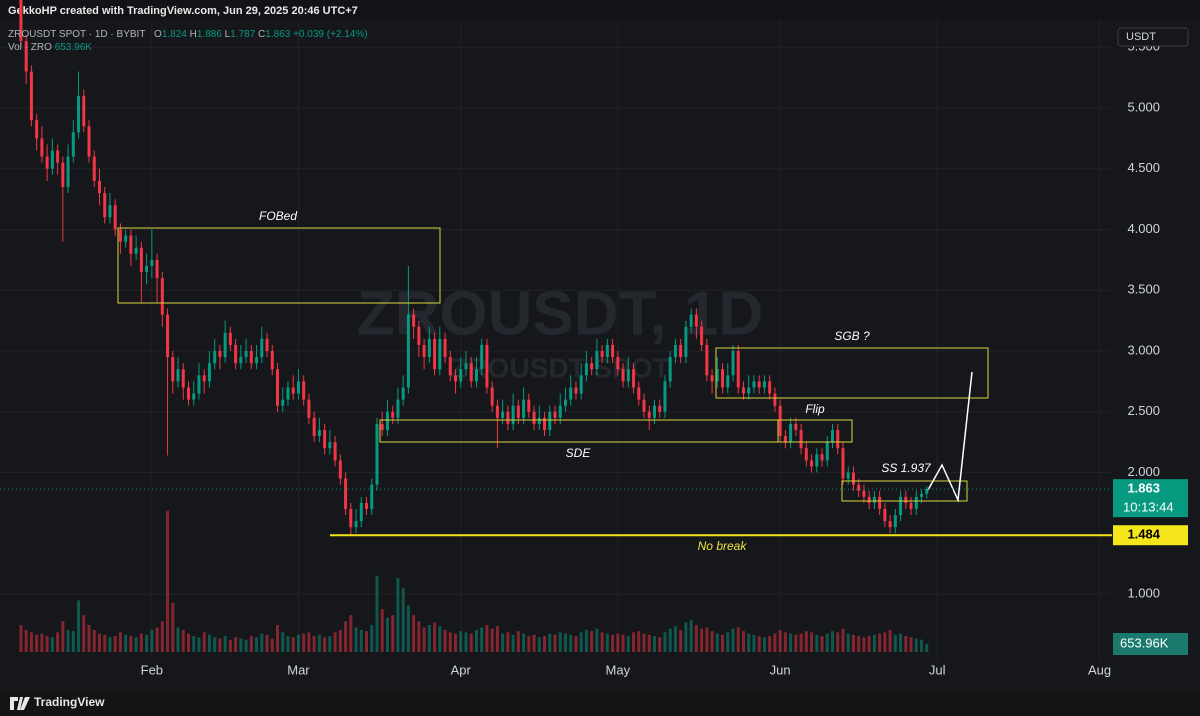  Describe the element at coordinates (618, 669) in the screenshot. I see `x-tick-label: May` at that location.